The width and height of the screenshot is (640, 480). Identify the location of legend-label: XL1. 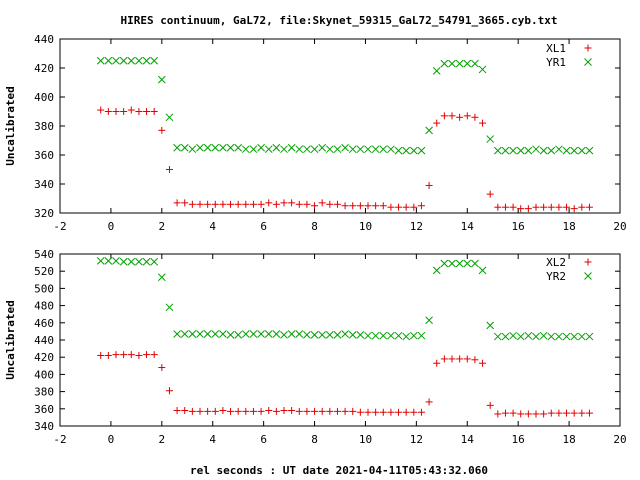
(556, 48).